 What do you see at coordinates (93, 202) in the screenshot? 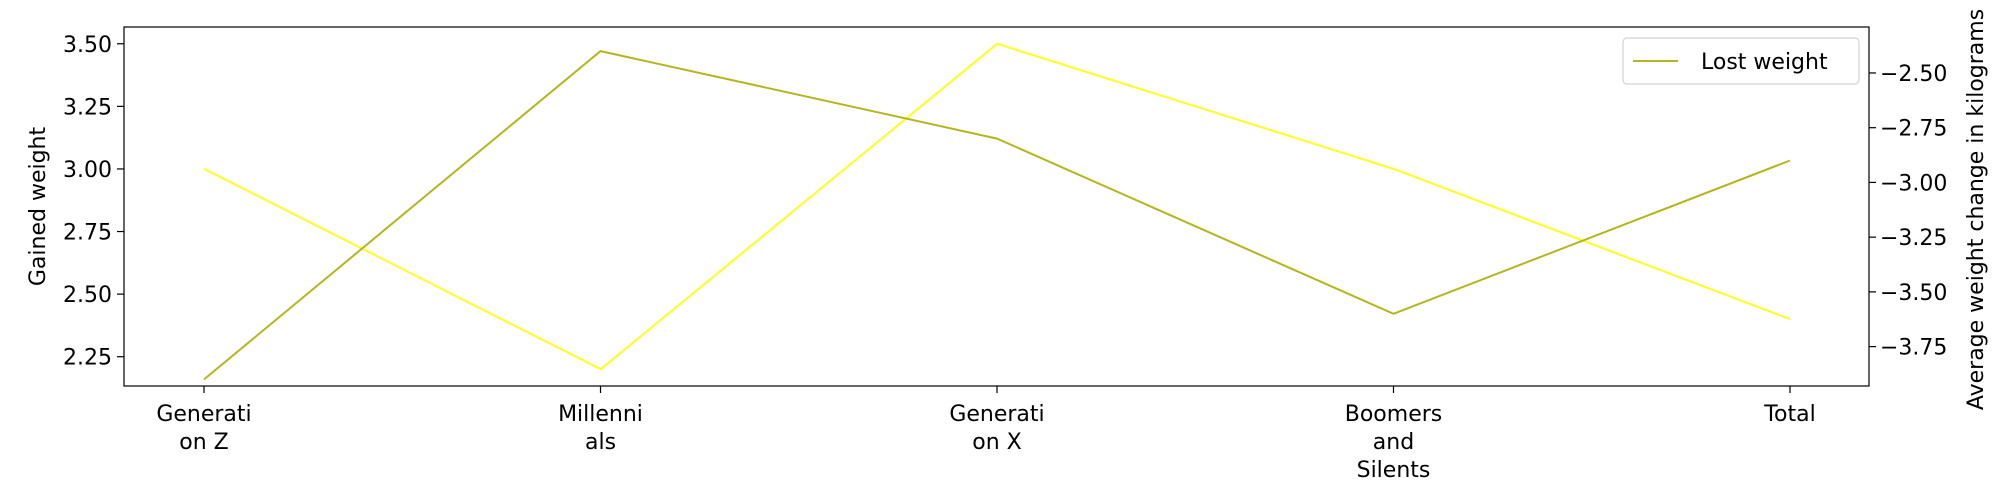
I see `left-axis-ticks: 2.25 2.50 2.75 3.00 3.25 3.50` at bounding box center [93, 202].